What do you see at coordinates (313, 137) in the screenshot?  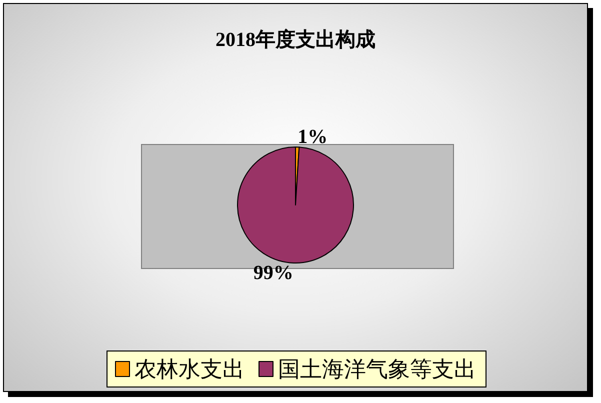 I see `data-label: 1%` at bounding box center [313, 137].